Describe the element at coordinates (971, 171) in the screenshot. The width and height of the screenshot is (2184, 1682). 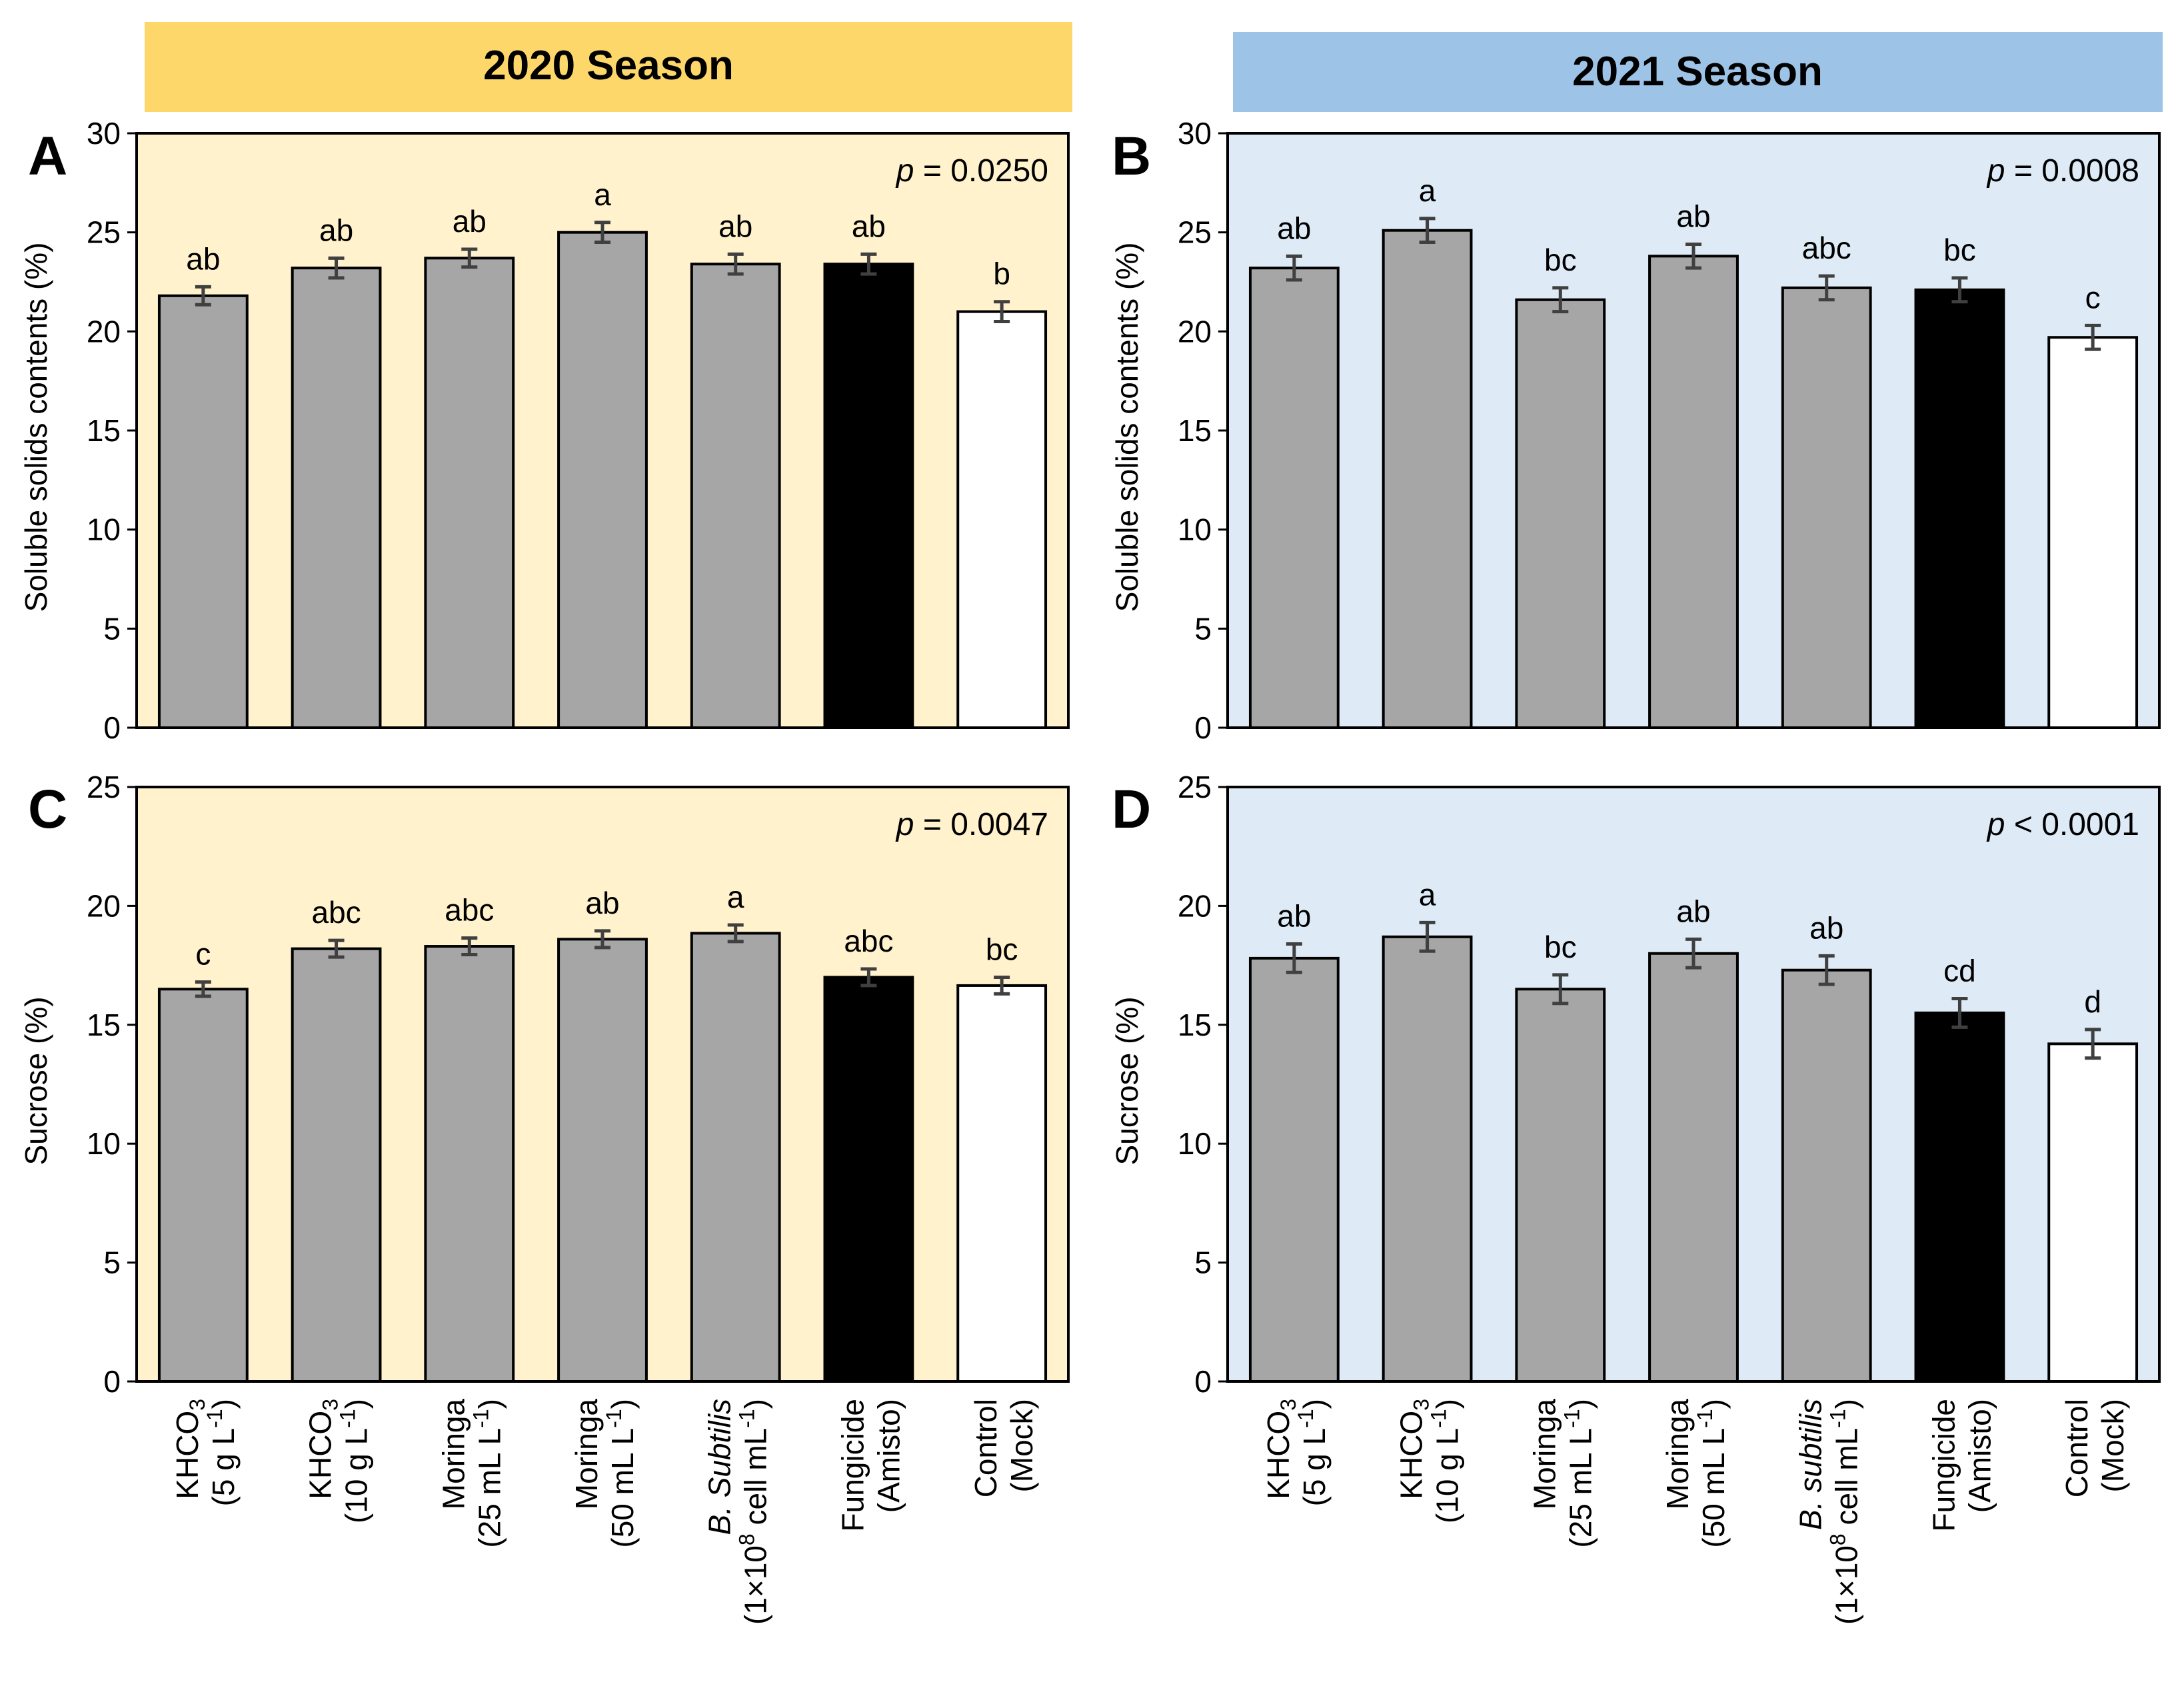
I see `p-value-a: p = 0.0250` at that location.